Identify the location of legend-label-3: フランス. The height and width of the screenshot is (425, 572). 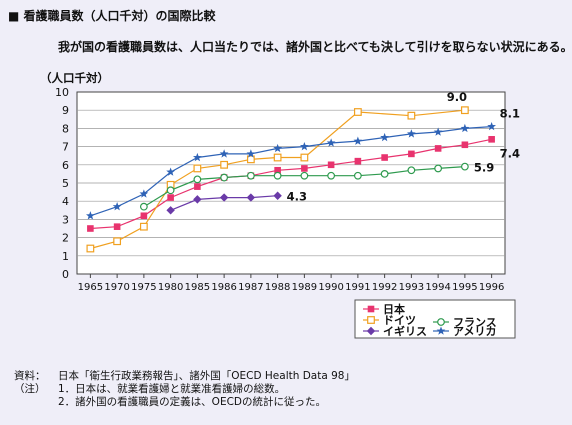
(475, 322).